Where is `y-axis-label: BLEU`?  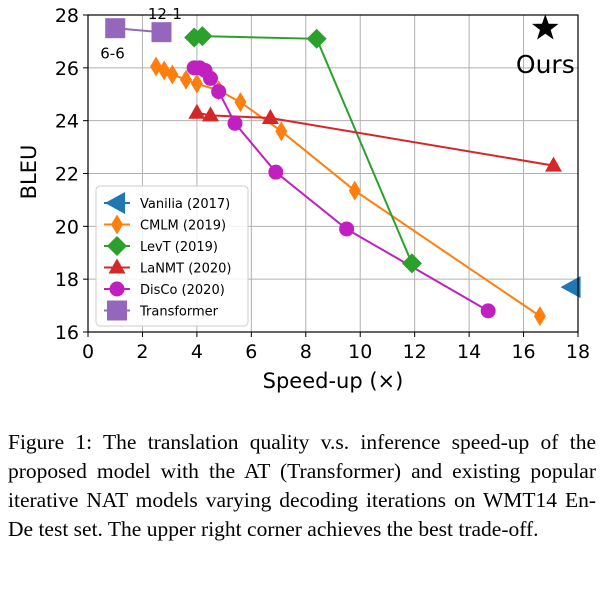
y-axis-label: BLEU is located at coordinates (29, 172).